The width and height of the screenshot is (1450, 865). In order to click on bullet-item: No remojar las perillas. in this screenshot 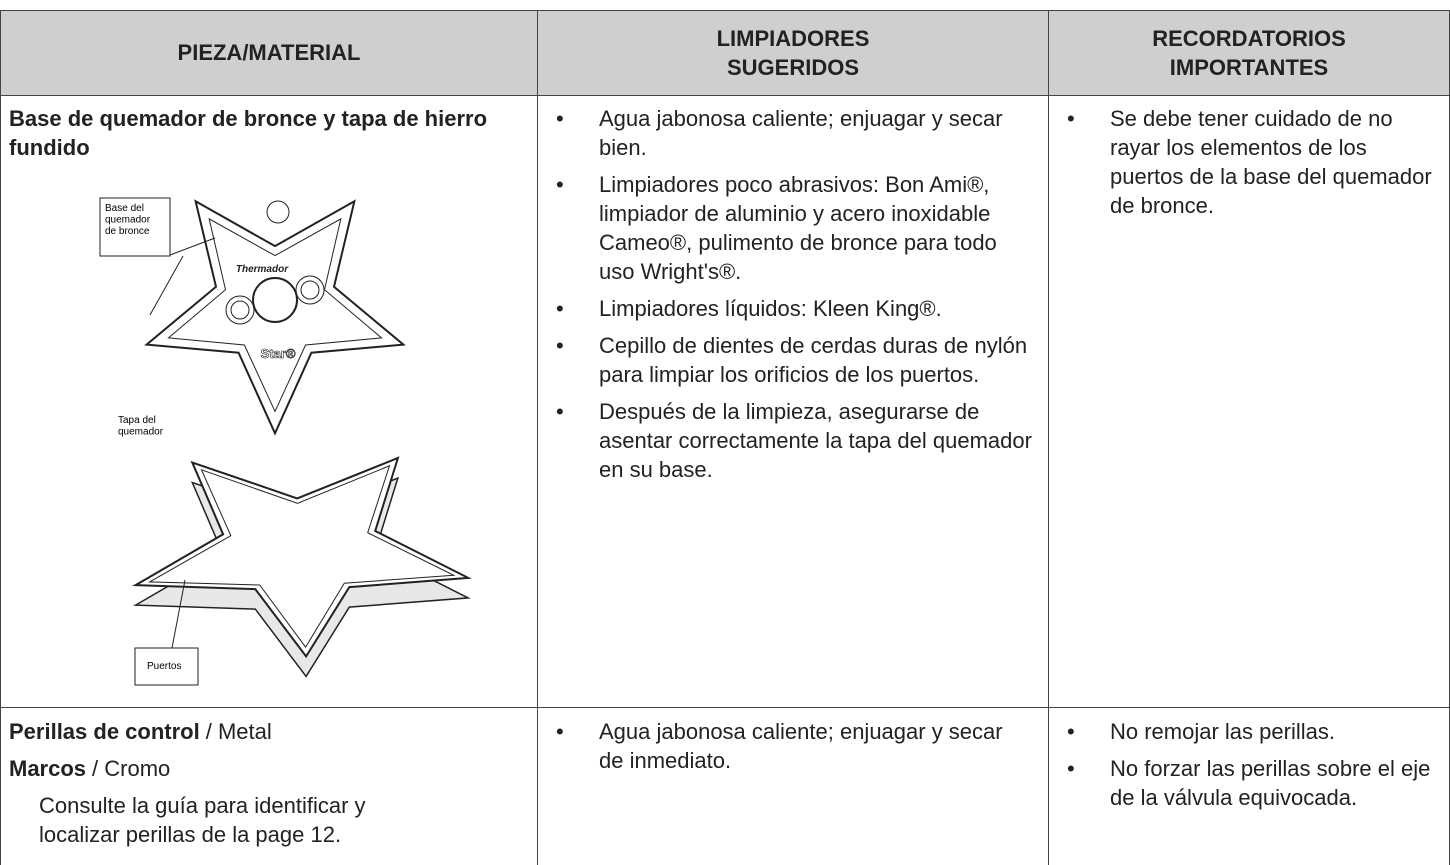, I will do `click(1244, 731)`.